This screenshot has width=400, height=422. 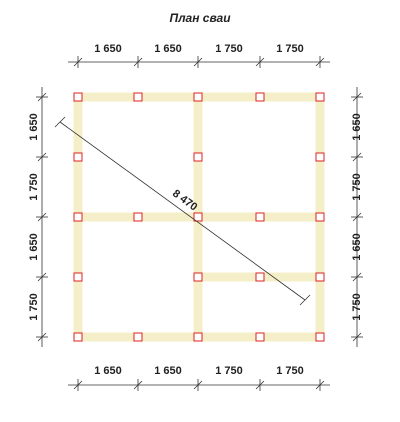 What do you see at coordinates (200, 18) in the screenshot?
I see `title: План сваи` at bounding box center [200, 18].